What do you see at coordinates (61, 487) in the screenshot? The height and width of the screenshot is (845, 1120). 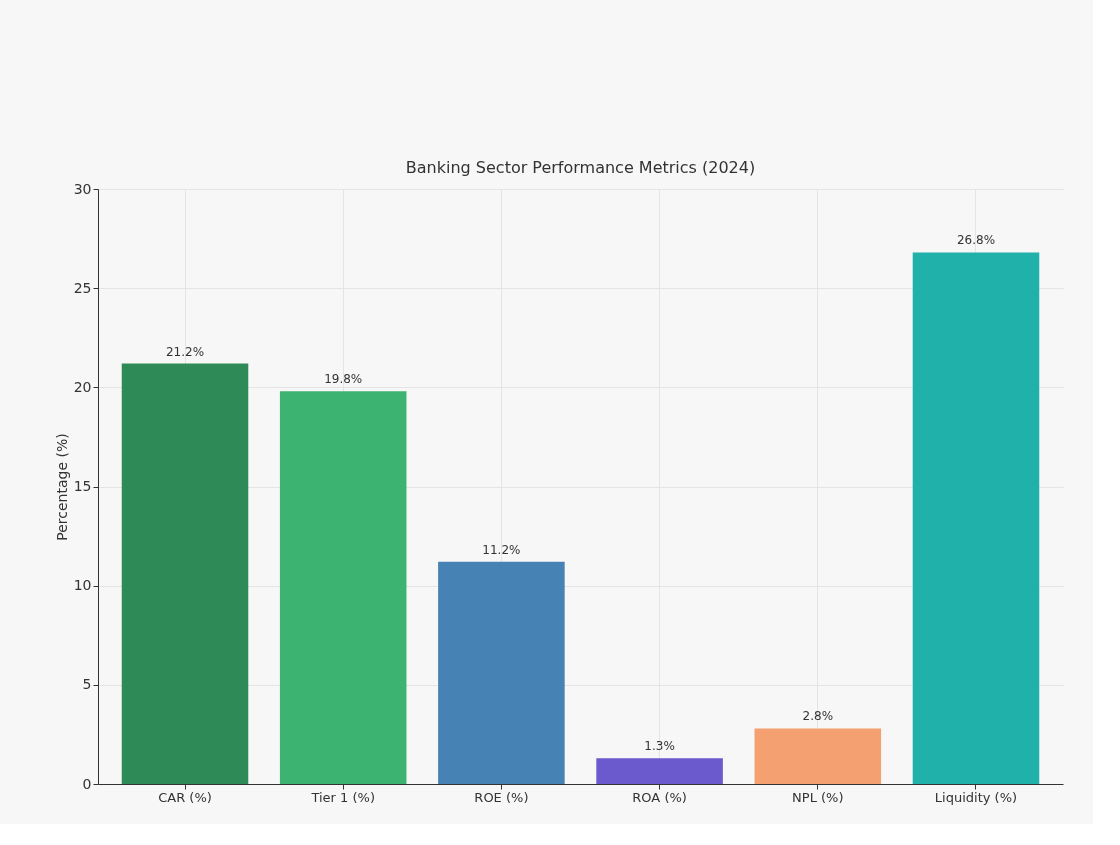 I see `y-axis-title: Percentage (%)` at bounding box center [61, 487].